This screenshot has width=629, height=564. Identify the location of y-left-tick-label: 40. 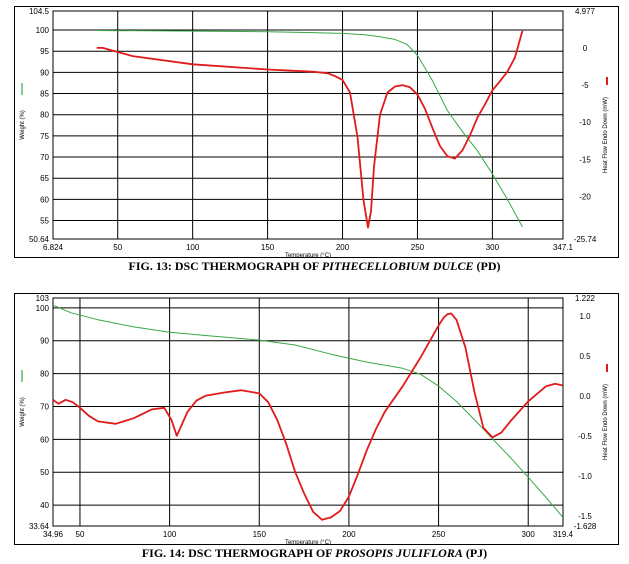
(44, 505).